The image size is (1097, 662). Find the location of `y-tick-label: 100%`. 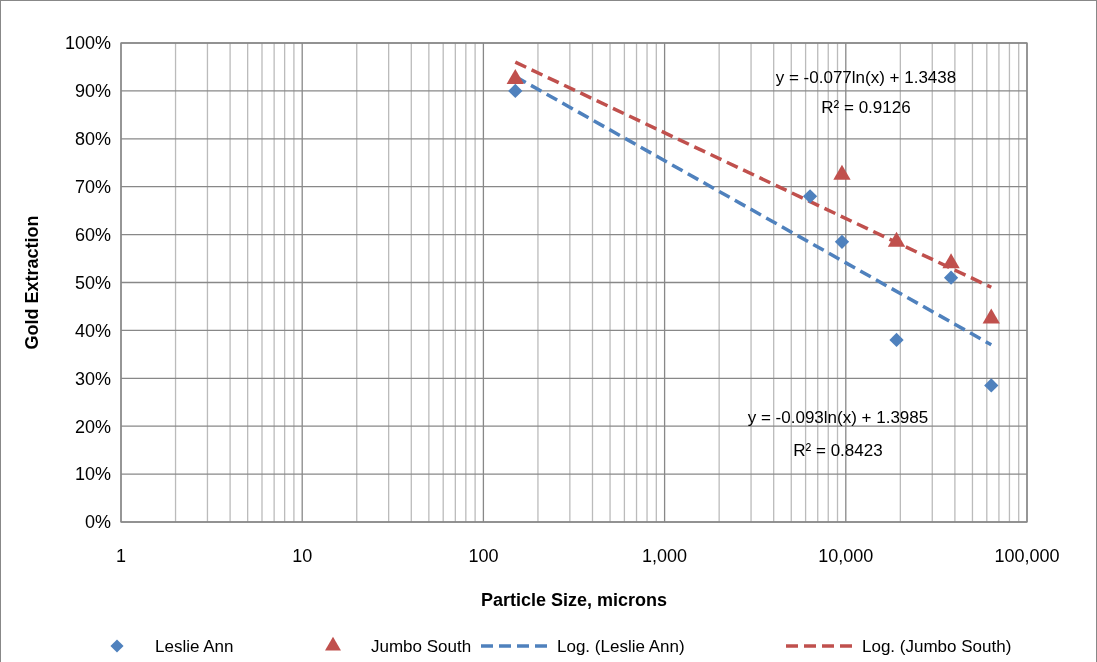

y-tick-label: 100% is located at coordinates (87, 43).